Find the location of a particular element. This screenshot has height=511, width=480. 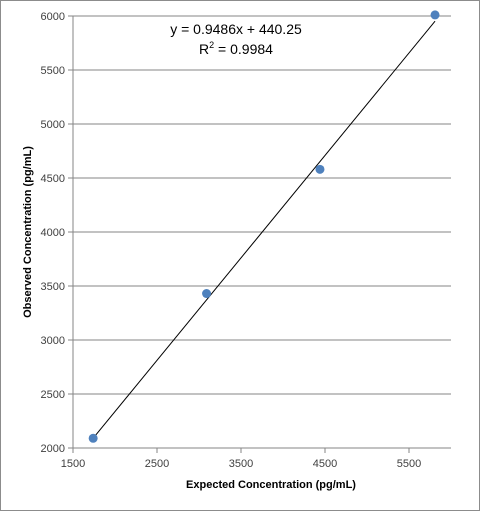

x-axis-title: Expected Concentration (pg/mL) is located at coordinates (271, 485).